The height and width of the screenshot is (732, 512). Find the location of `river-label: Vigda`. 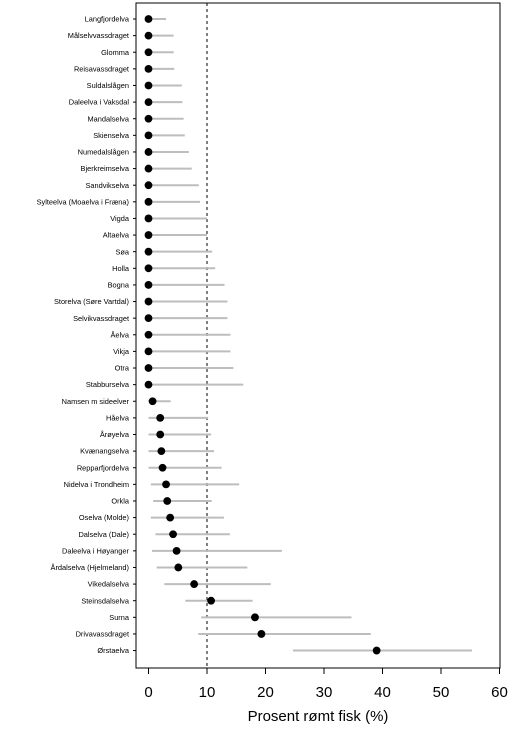

river-label: Vigda is located at coordinates (120, 218).